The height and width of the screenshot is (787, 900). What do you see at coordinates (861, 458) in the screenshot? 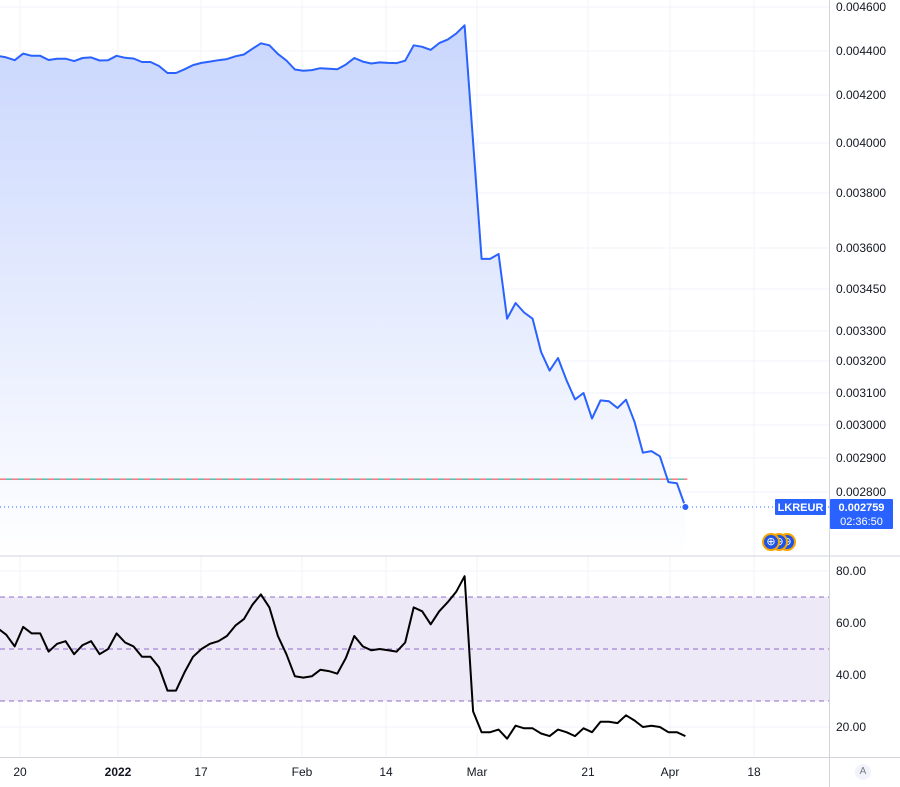
I see `price-tick-label: 0.002900` at bounding box center [861, 458].